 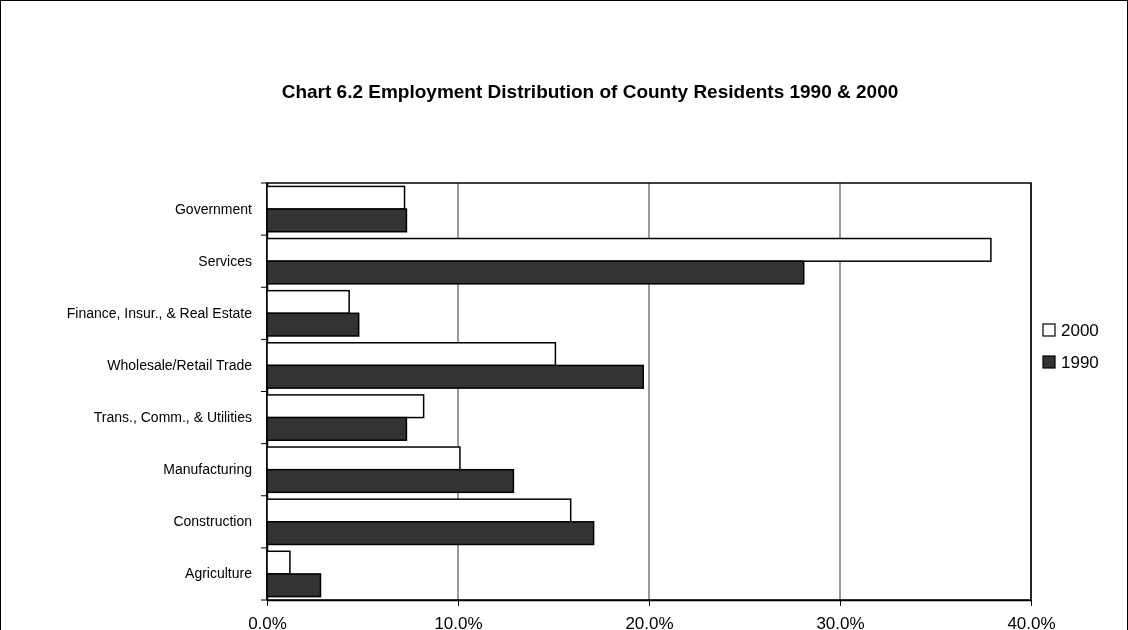 I want to click on y-tick-label: Manufacturing, so click(x=207, y=469).